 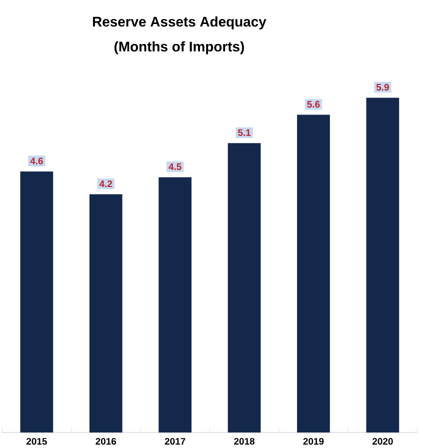 What do you see at coordinates (313, 441) in the screenshot?
I see `x-tick-label: 2019` at bounding box center [313, 441].